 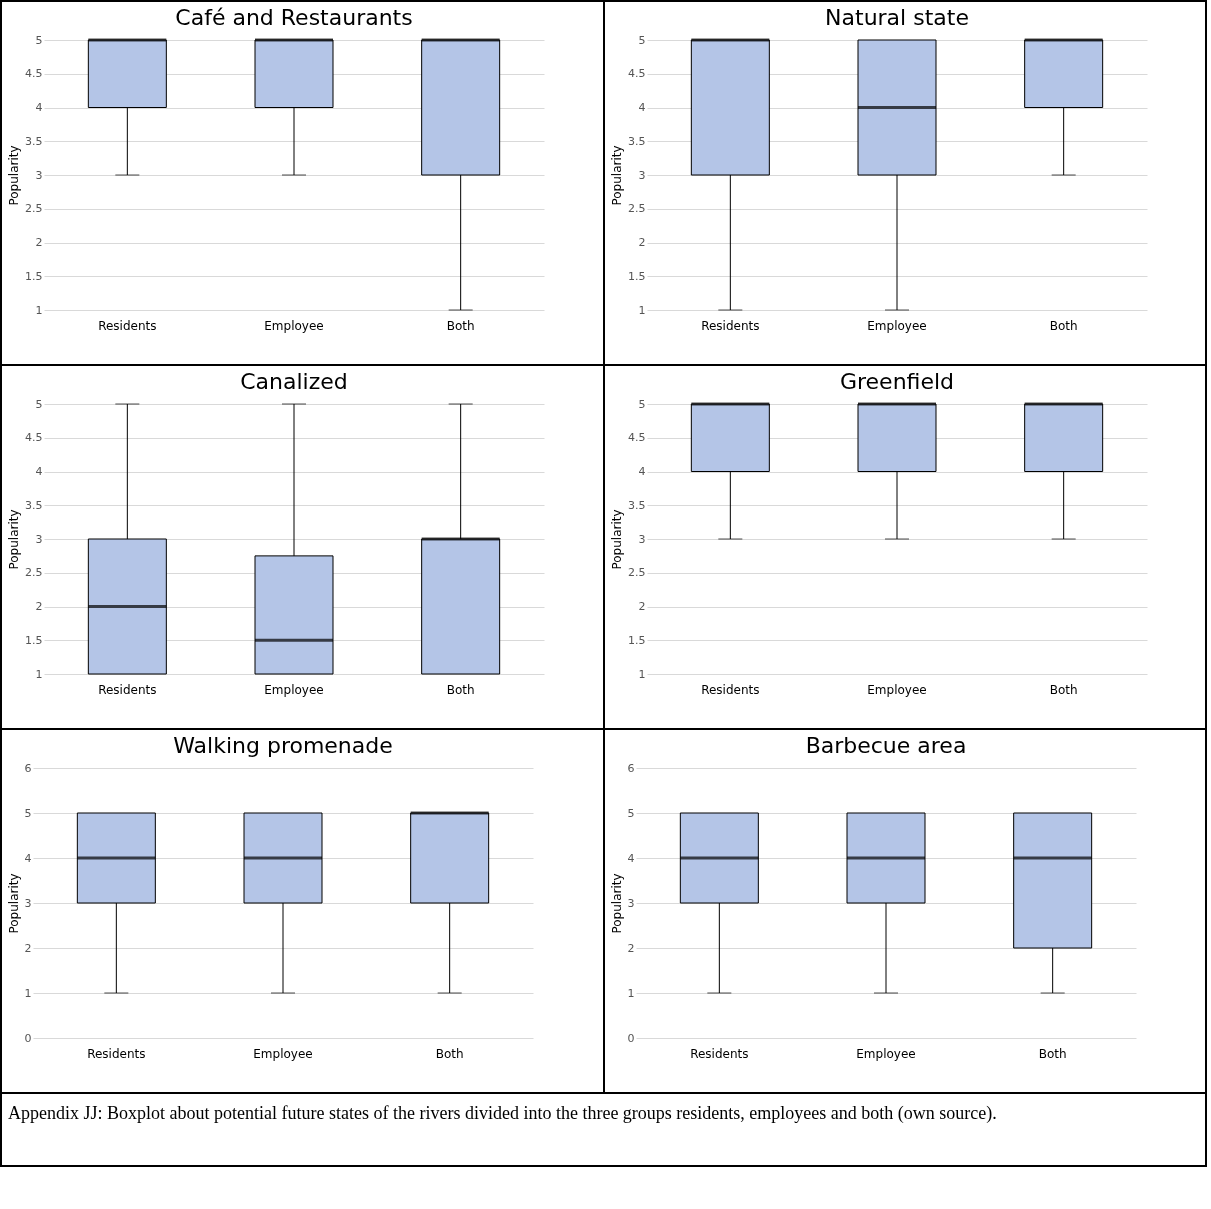 I want to click on chart-title: Barbecue area, so click(x=885, y=745).